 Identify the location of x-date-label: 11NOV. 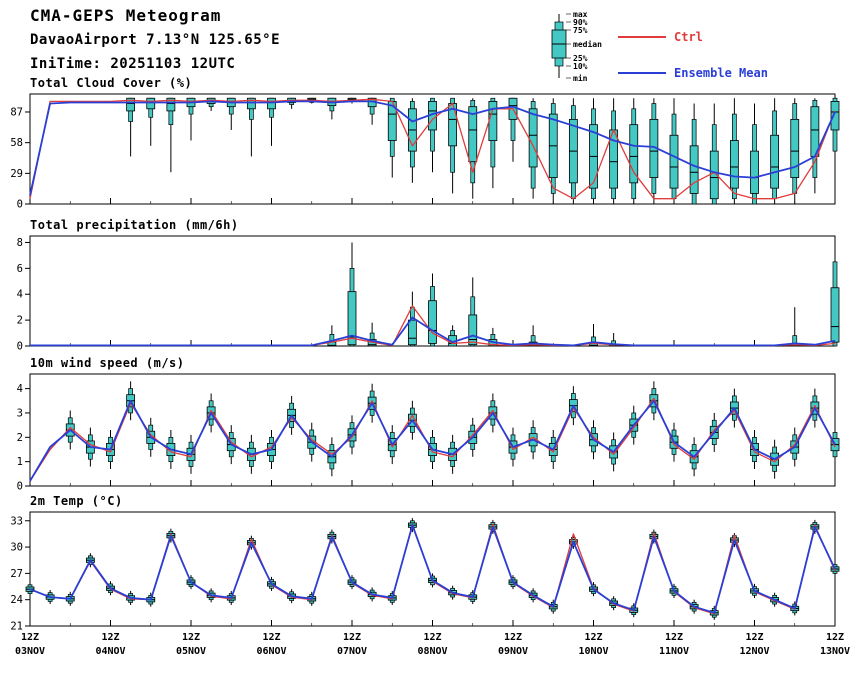
(674, 651).